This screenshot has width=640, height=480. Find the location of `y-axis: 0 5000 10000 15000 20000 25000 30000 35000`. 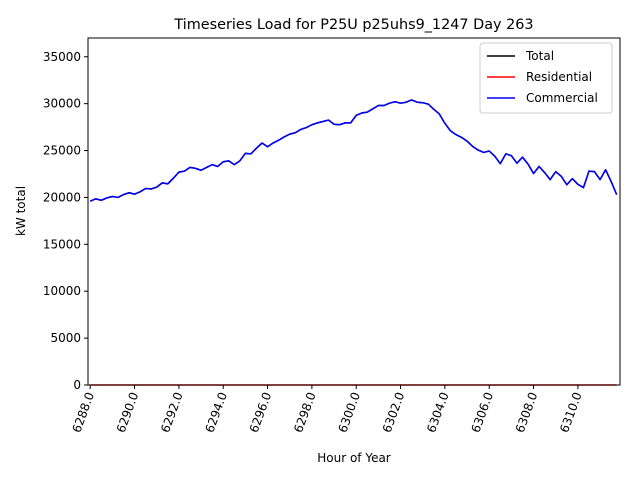

y-axis: 0 5000 10000 15000 20000 25000 30000 35000 is located at coordinates (65, 221).